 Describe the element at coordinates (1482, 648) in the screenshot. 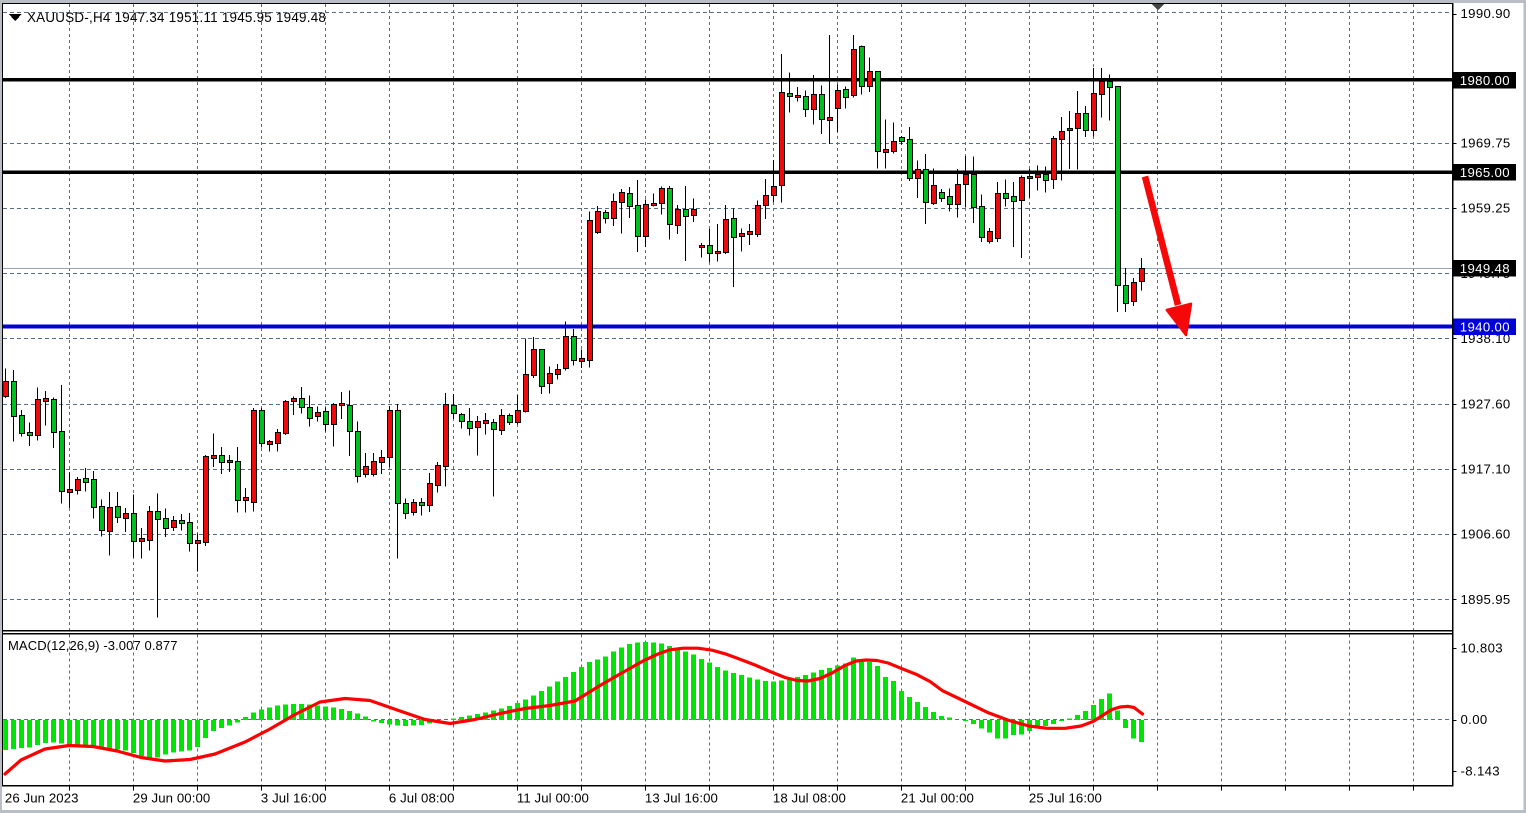

I see `svg-text: 10.803` at that location.